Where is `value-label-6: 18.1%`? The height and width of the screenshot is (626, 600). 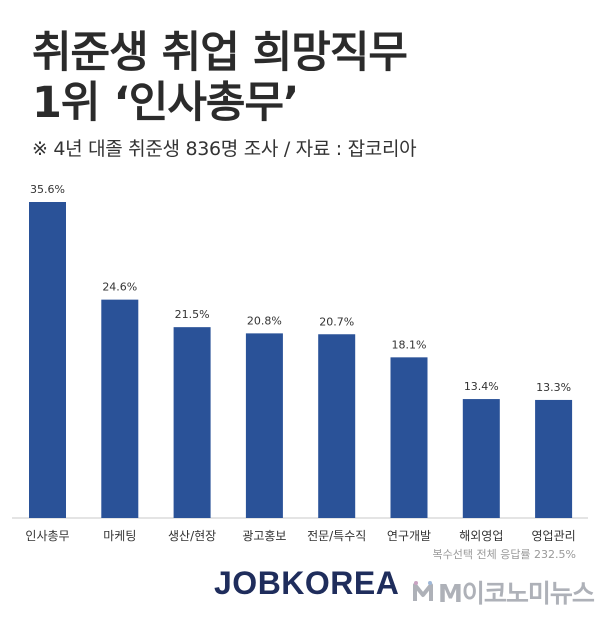
value-label-6: 18.1% is located at coordinates (409, 344).